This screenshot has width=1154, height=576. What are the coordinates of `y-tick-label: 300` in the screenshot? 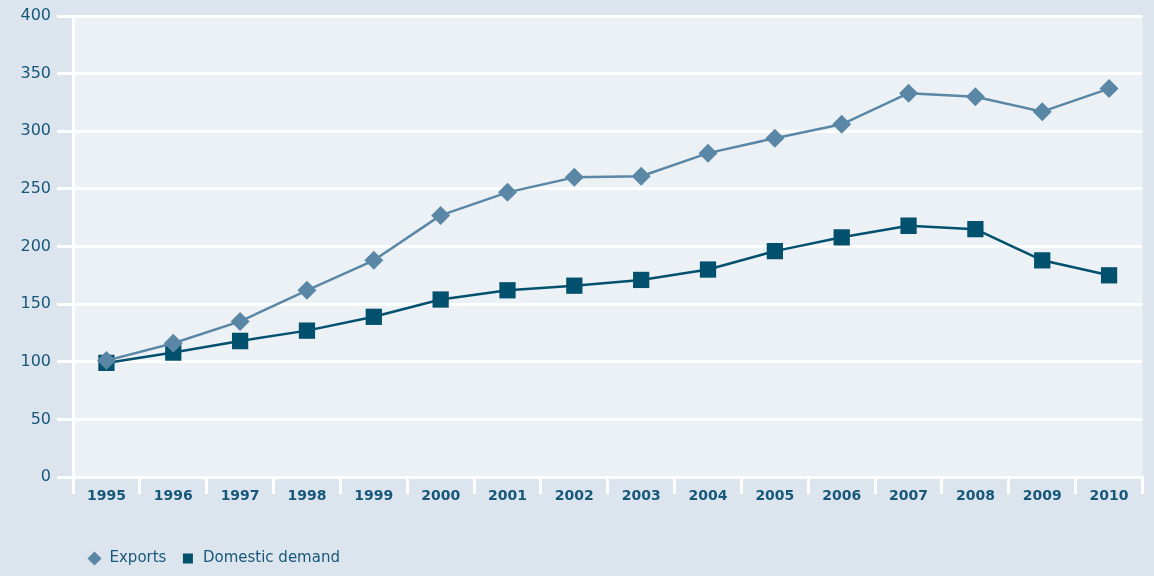 It's located at (35, 130).